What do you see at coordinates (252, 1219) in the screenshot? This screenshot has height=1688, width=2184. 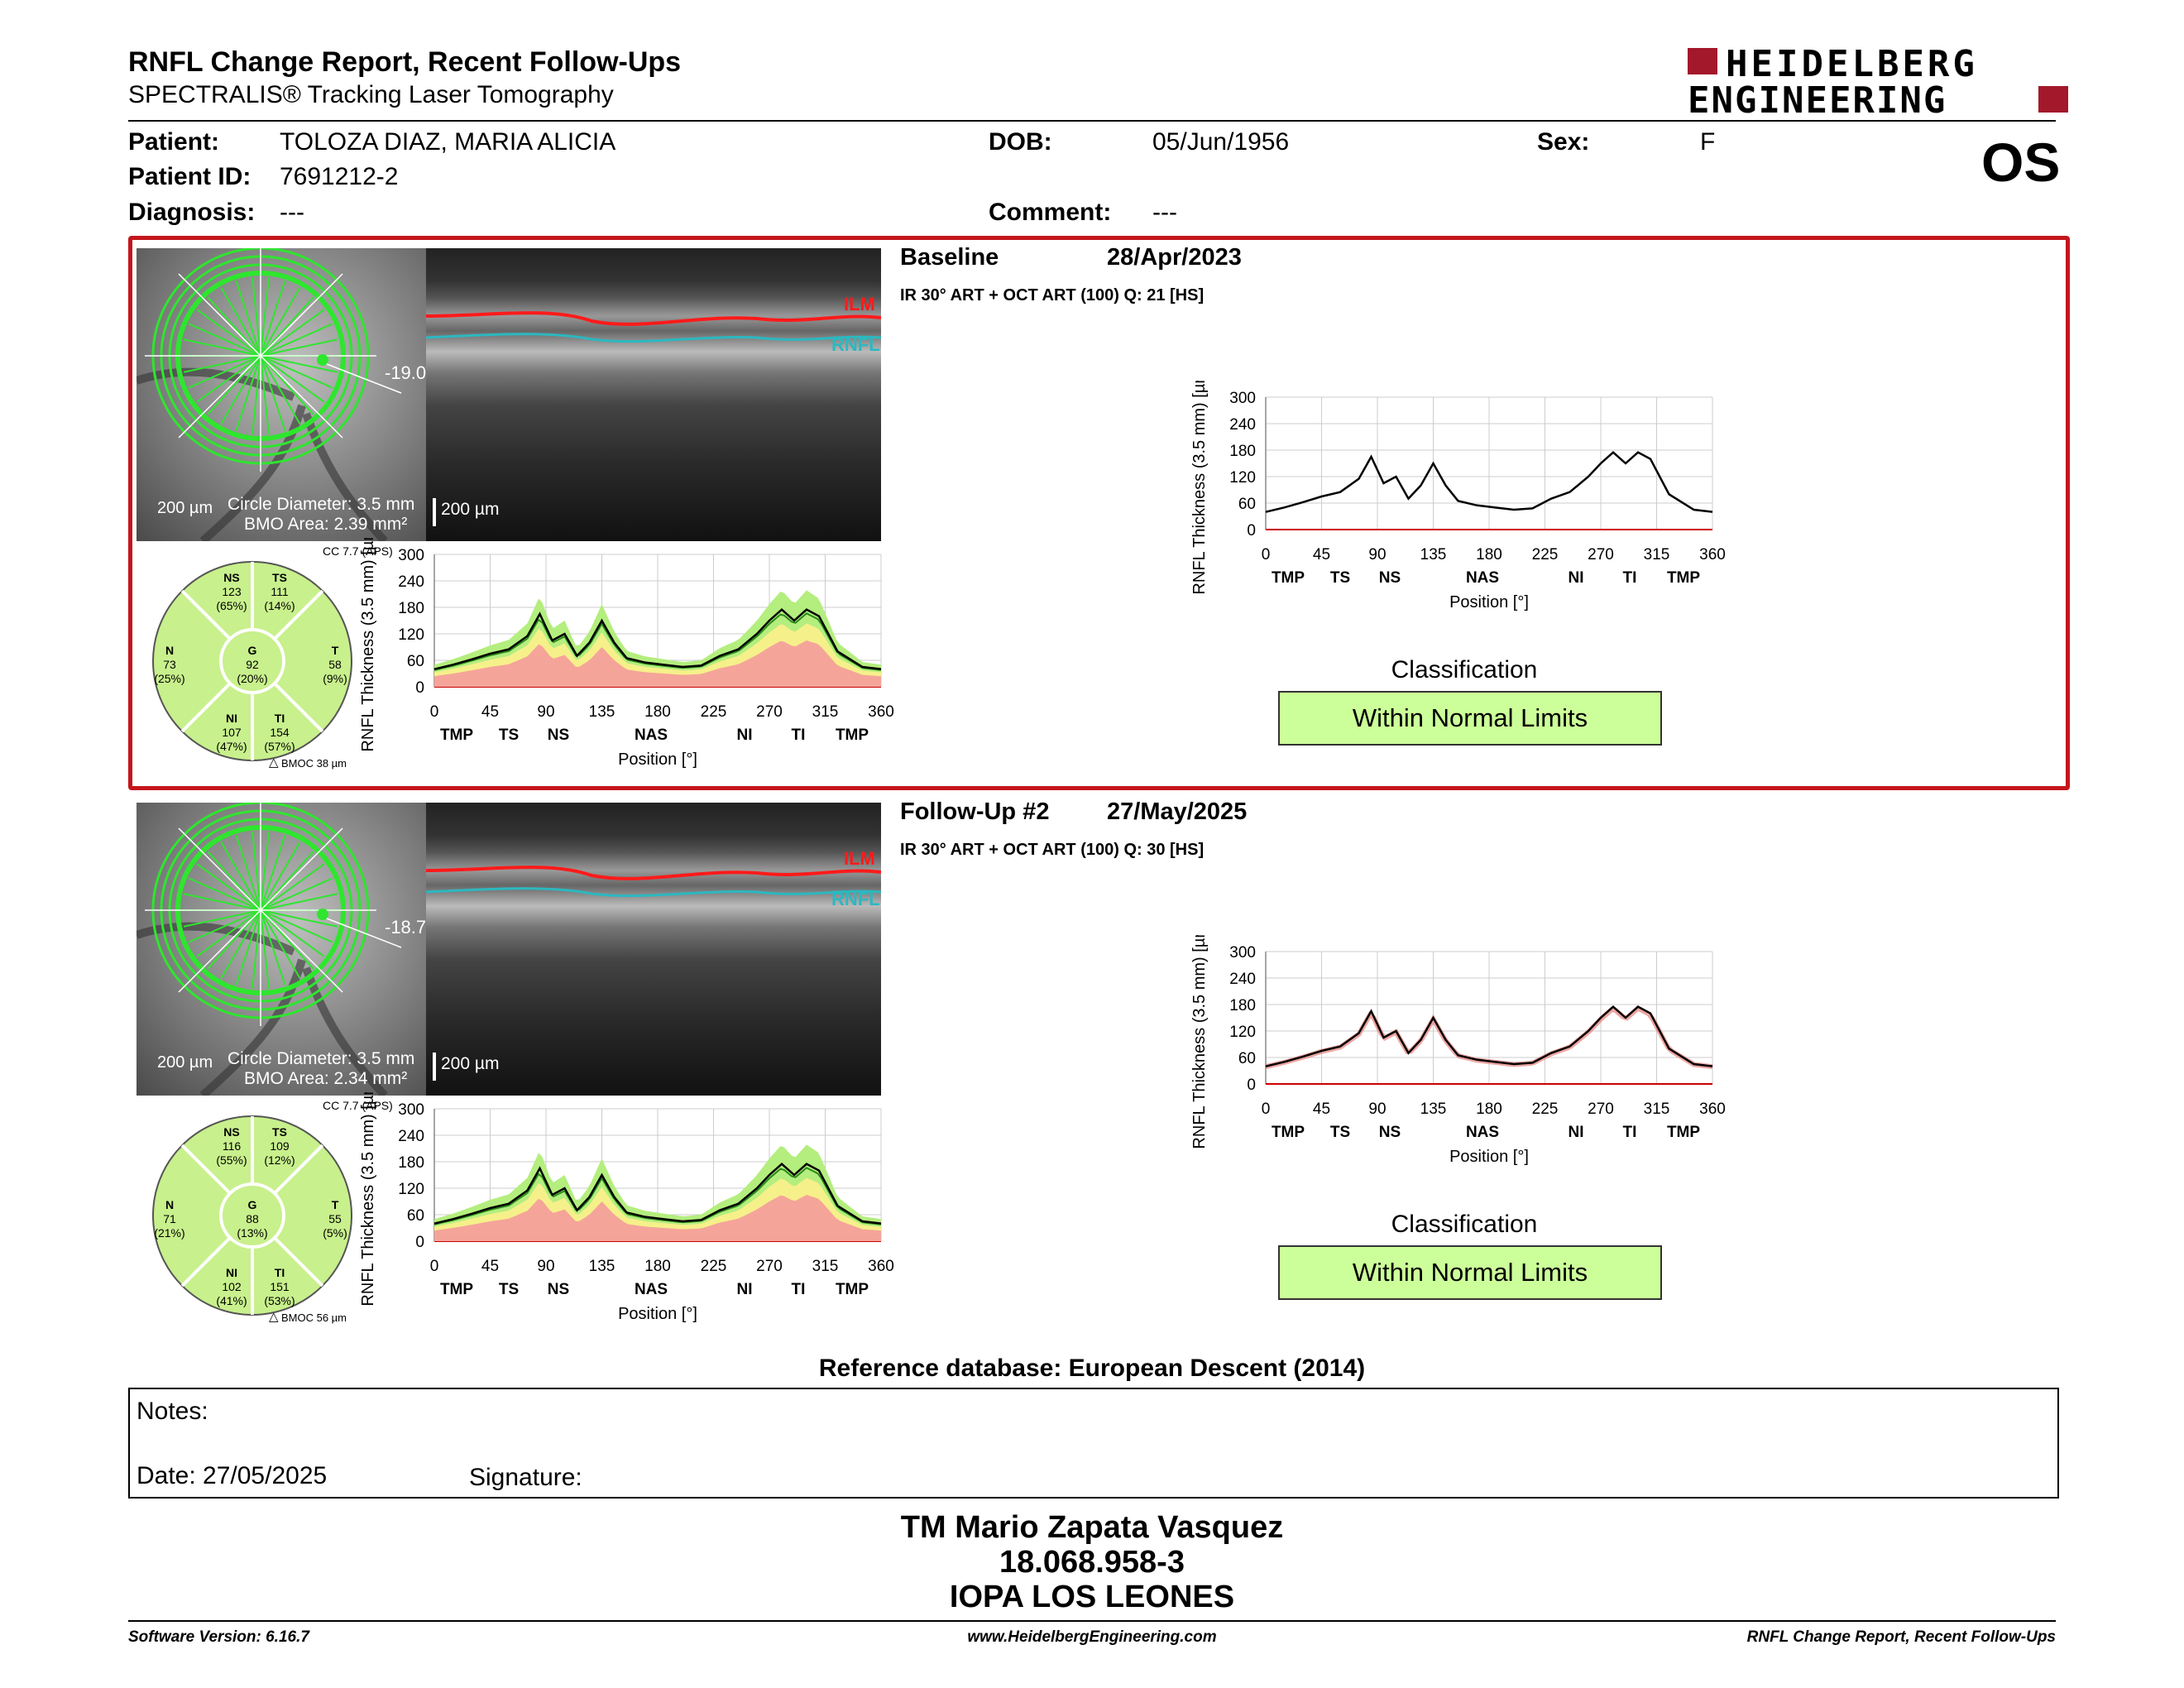 I see `sector-g: G 88 (13%)` at bounding box center [252, 1219].